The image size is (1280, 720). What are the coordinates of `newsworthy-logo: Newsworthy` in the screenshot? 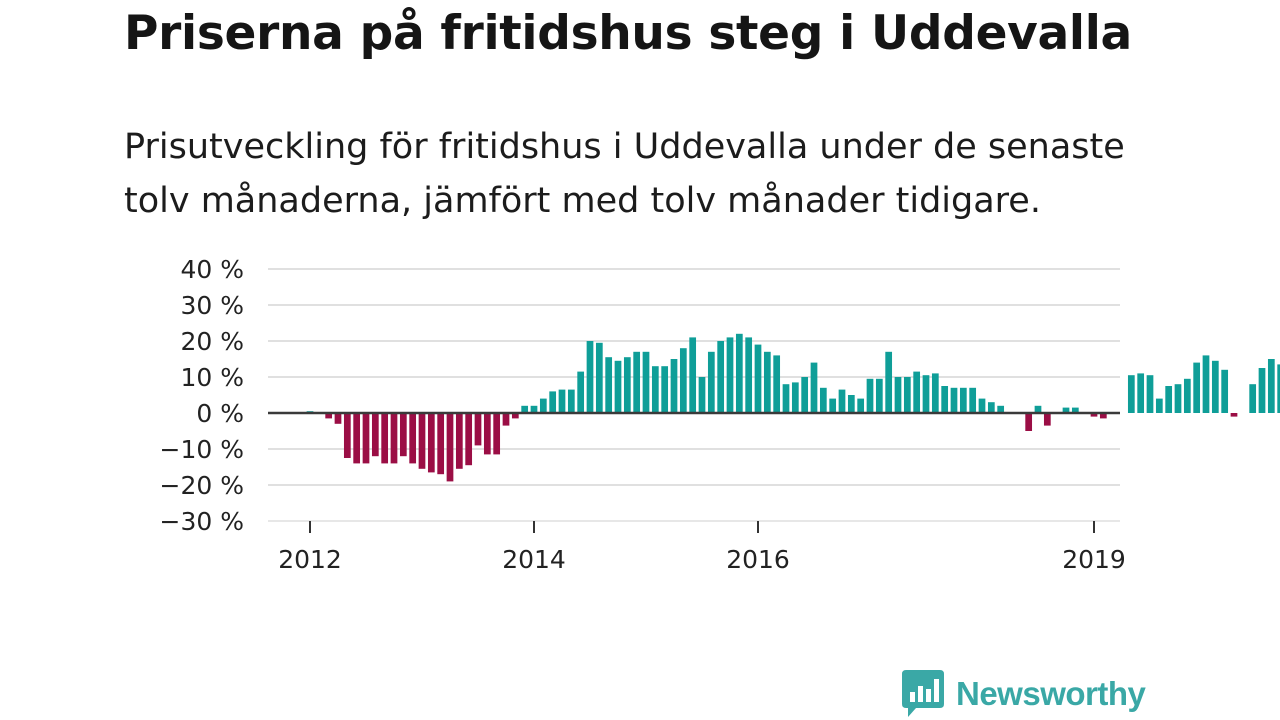 It's located at (1024, 694).